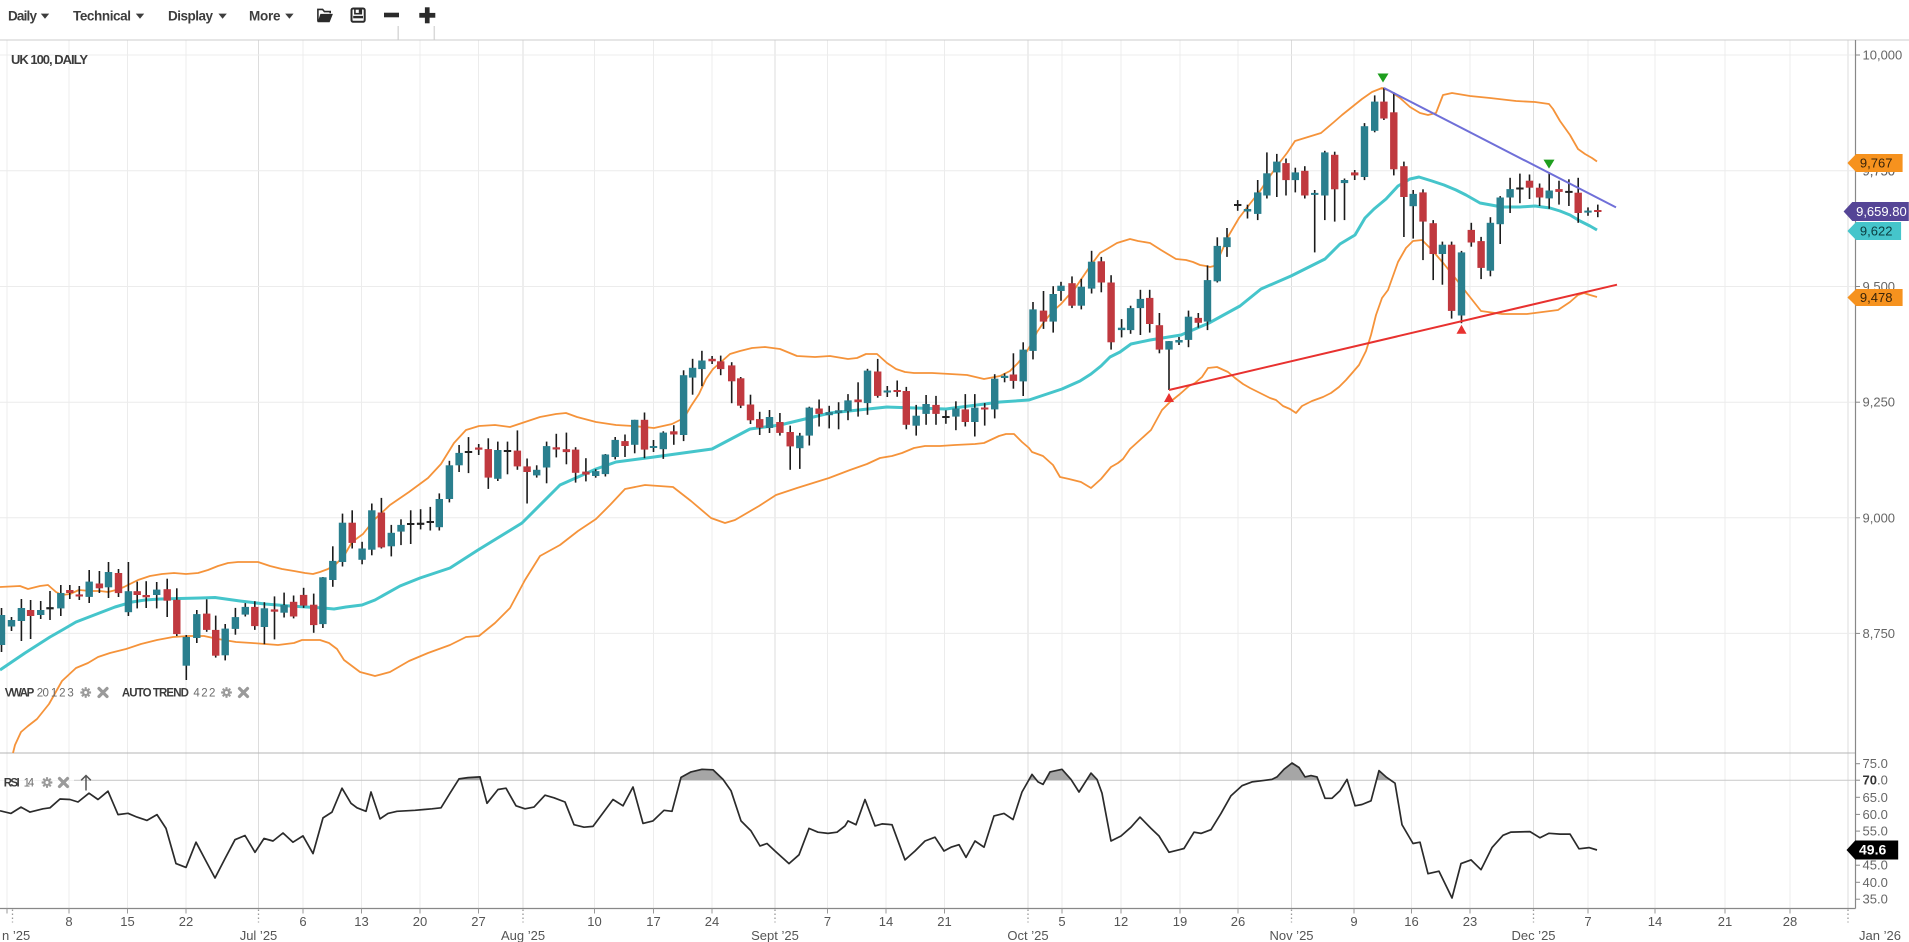 Image resolution: width=1909 pixels, height=942 pixels. Describe the element at coordinates (1875, 865) in the screenshot. I see `svg-text: 45.0` at that location.